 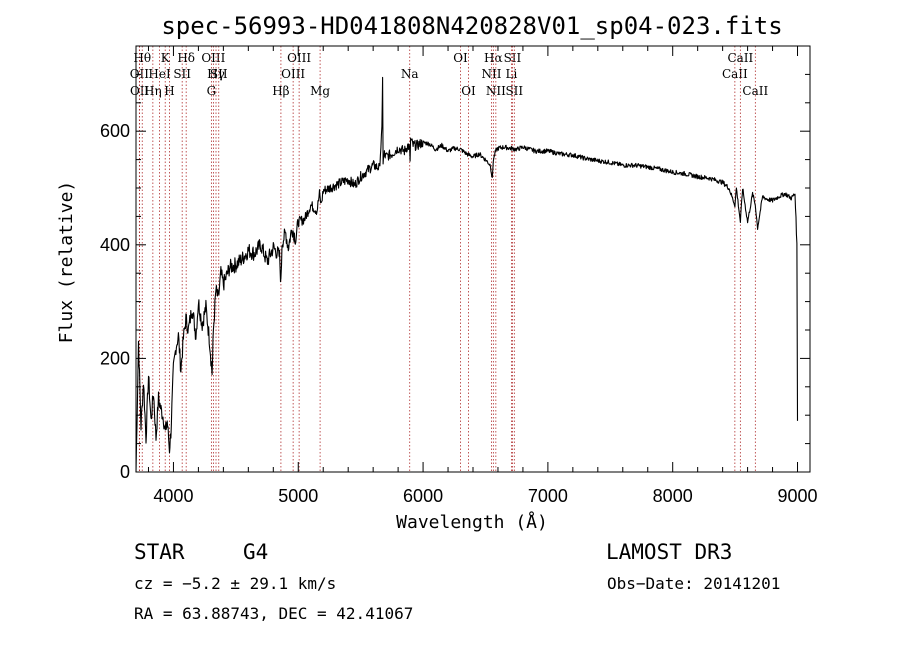 What do you see at coordinates (115, 131) in the screenshot?
I see `y-tick-label-3: 600` at bounding box center [115, 131].